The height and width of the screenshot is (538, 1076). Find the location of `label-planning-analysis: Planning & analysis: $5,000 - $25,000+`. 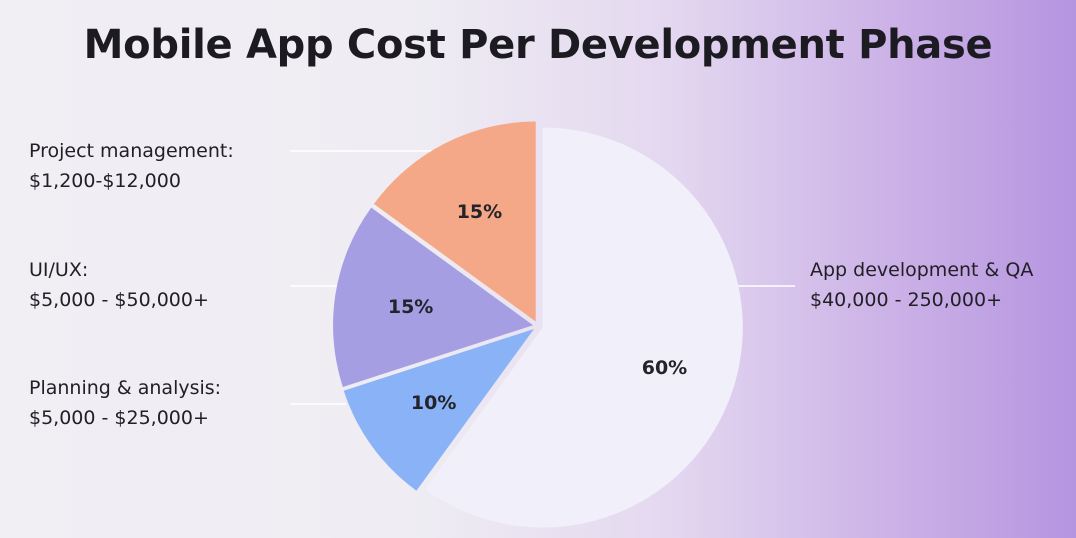

label-planning-analysis: Planning & analysis: $5,000 - $25,000+ is located at coordinates (125, 403).